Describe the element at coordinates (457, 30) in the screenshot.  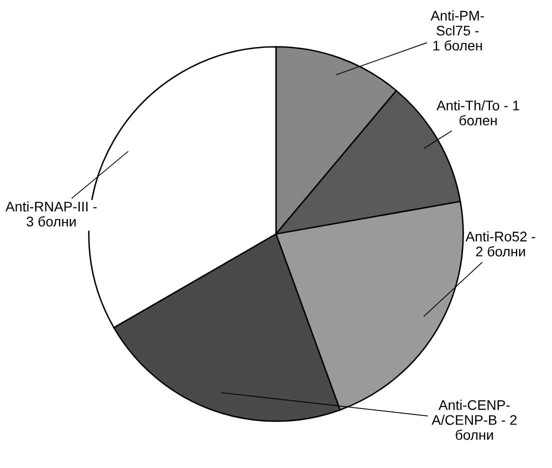
I see `slice-label: Anti-PM- Scl75 - 1 болен` at that location.